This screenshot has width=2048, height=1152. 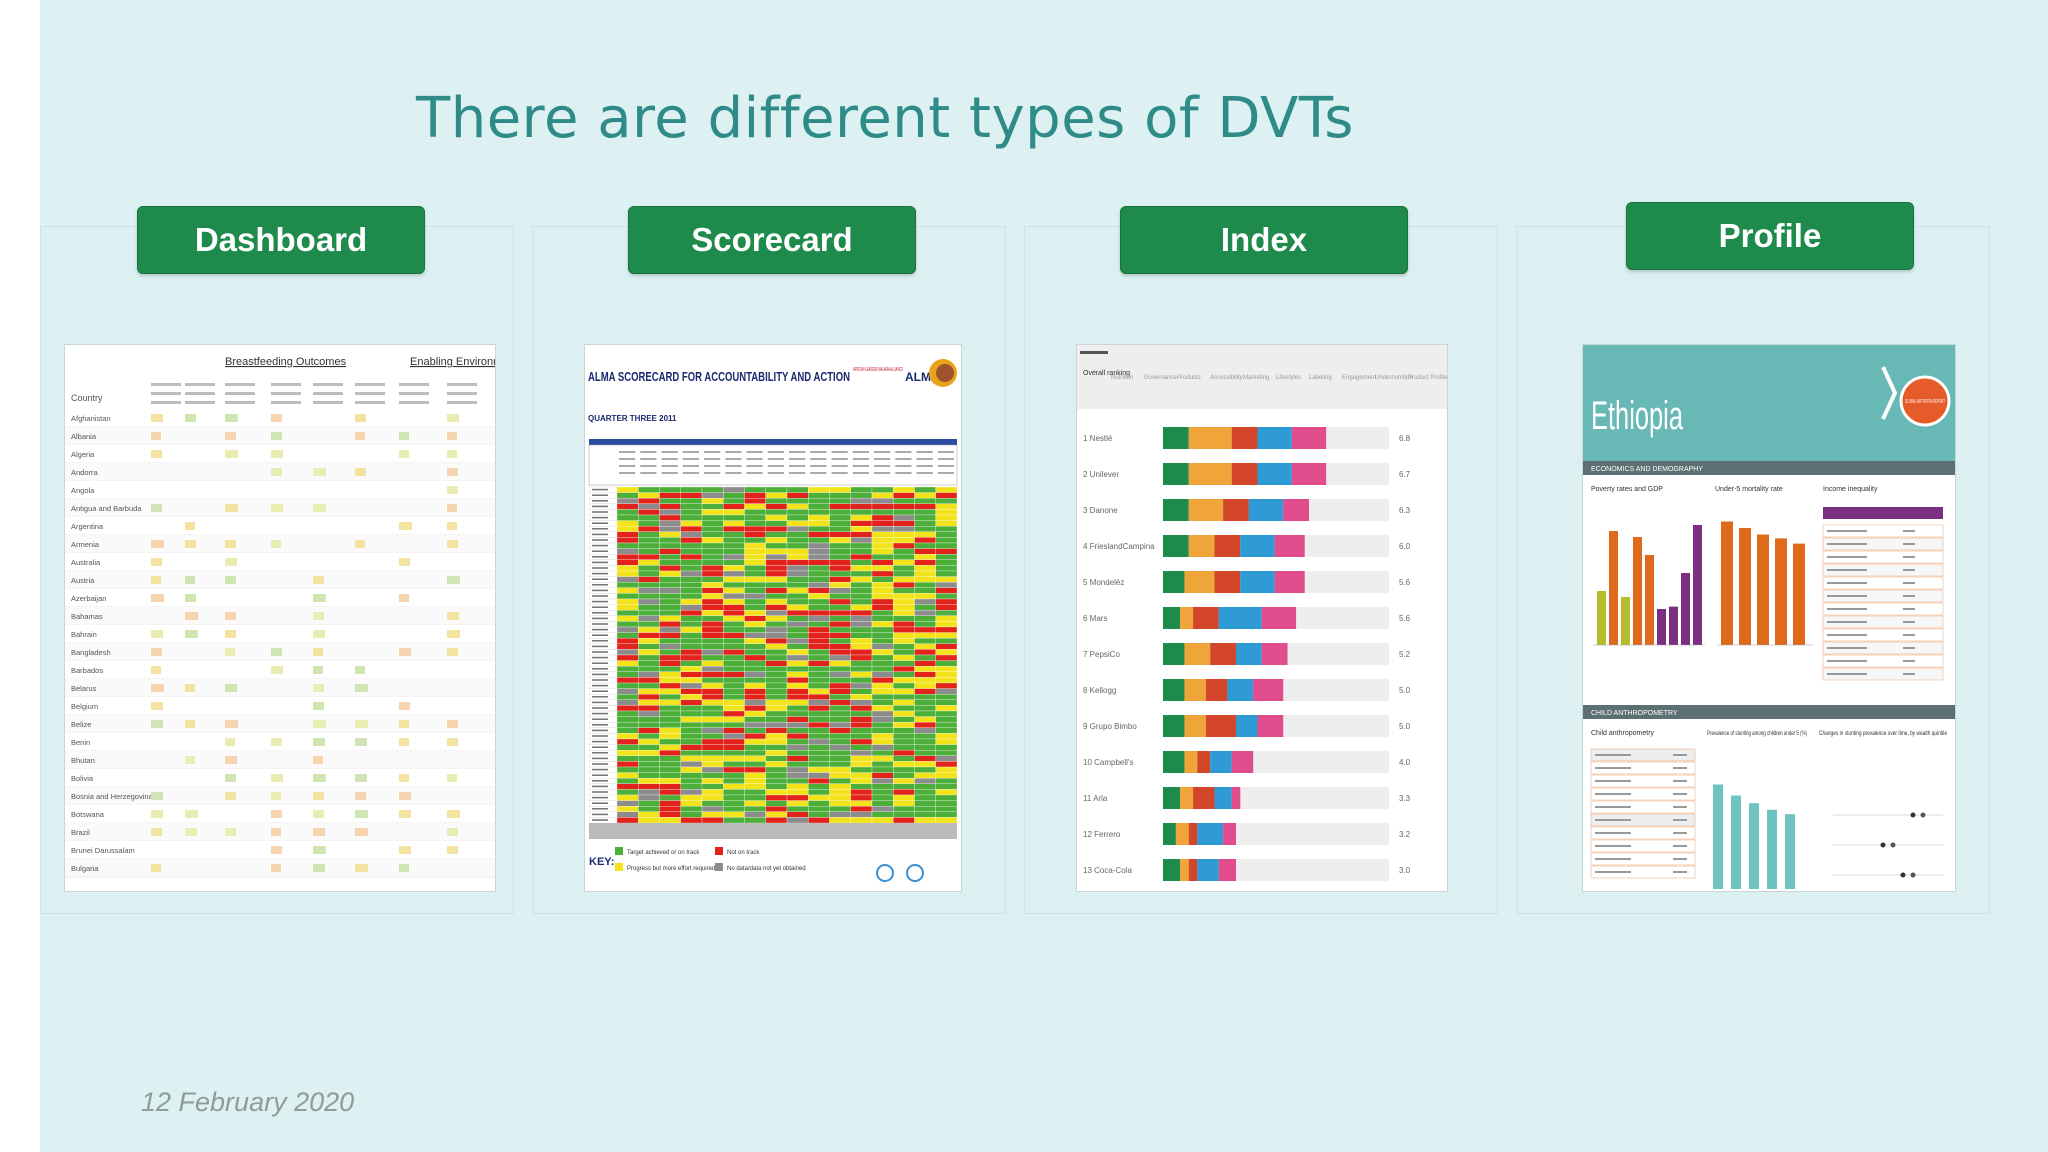 What do you see at coordinates (1749, 489) in the screenshot?
I see `profile-subhead-2: Under-5 mortality rate` at bounding box center [1749, 489].